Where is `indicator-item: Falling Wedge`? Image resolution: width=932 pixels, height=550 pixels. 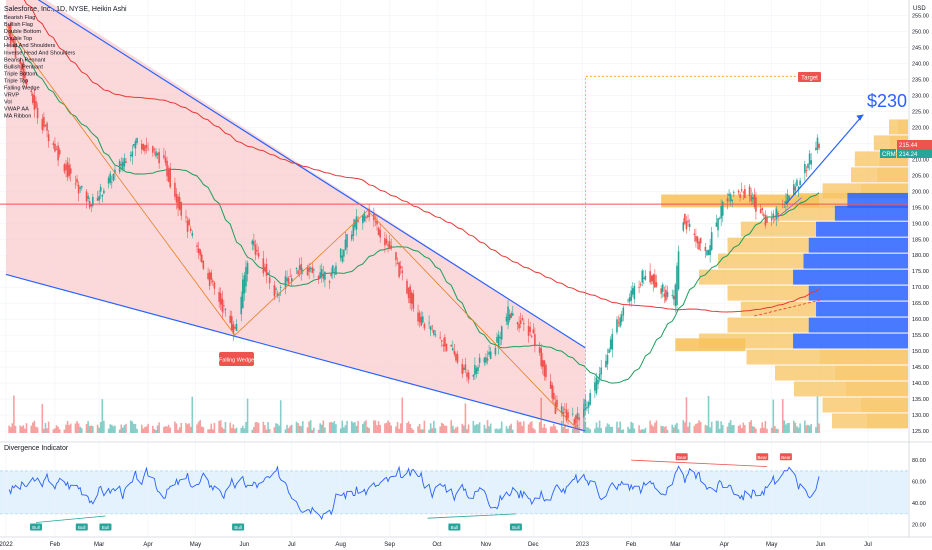
indicator-item: Falling Wedge is located at coordinates (22, 89).